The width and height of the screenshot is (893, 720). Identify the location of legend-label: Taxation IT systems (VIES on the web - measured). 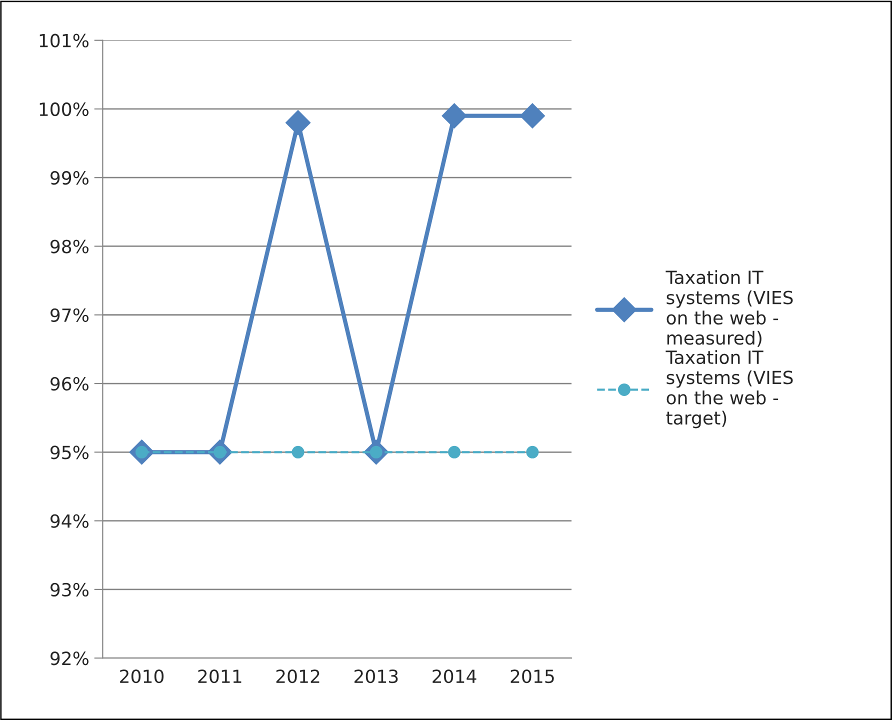
(729, 308).